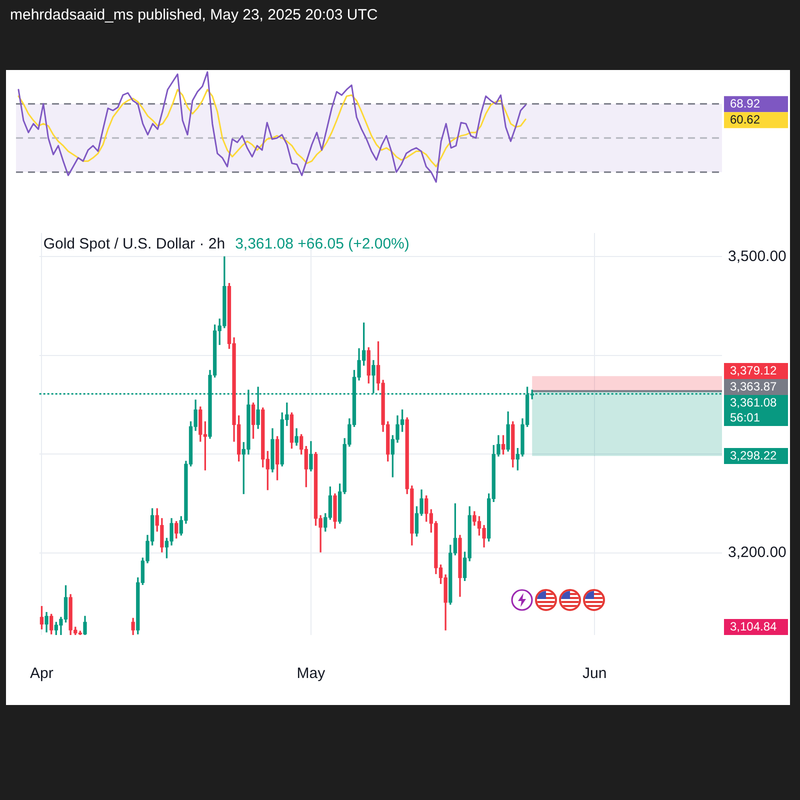  What do you see at coordinates (42, 673) in the screenshot?
I see `x-tick-label: Apr` at bounding box center [42, 673].